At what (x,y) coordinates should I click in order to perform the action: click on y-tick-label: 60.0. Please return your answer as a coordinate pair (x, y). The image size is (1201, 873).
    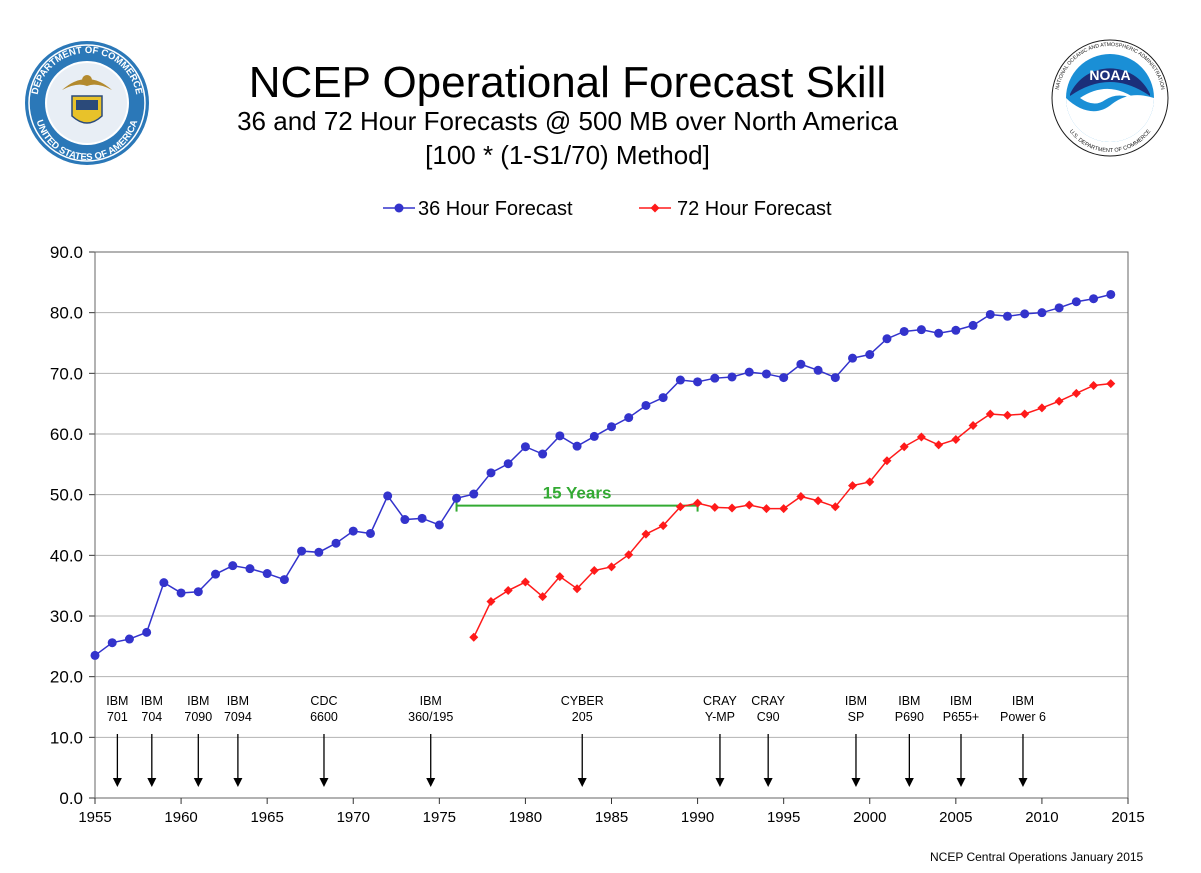
    Looking at the image, I should click on (66, 434).